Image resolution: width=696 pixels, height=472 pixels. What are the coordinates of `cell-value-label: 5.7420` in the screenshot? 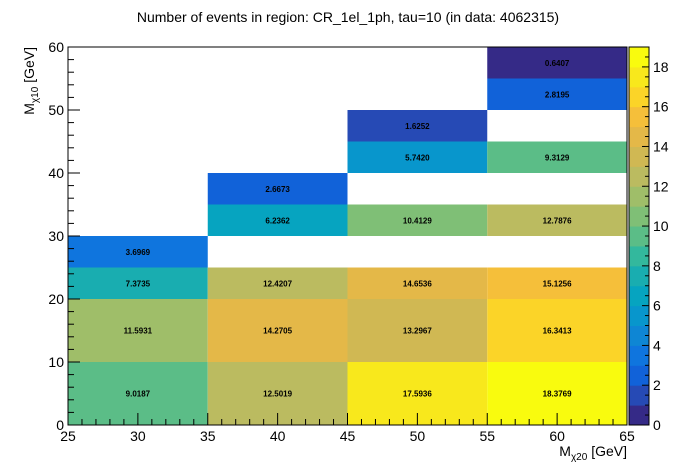 It's located at (417, 157).